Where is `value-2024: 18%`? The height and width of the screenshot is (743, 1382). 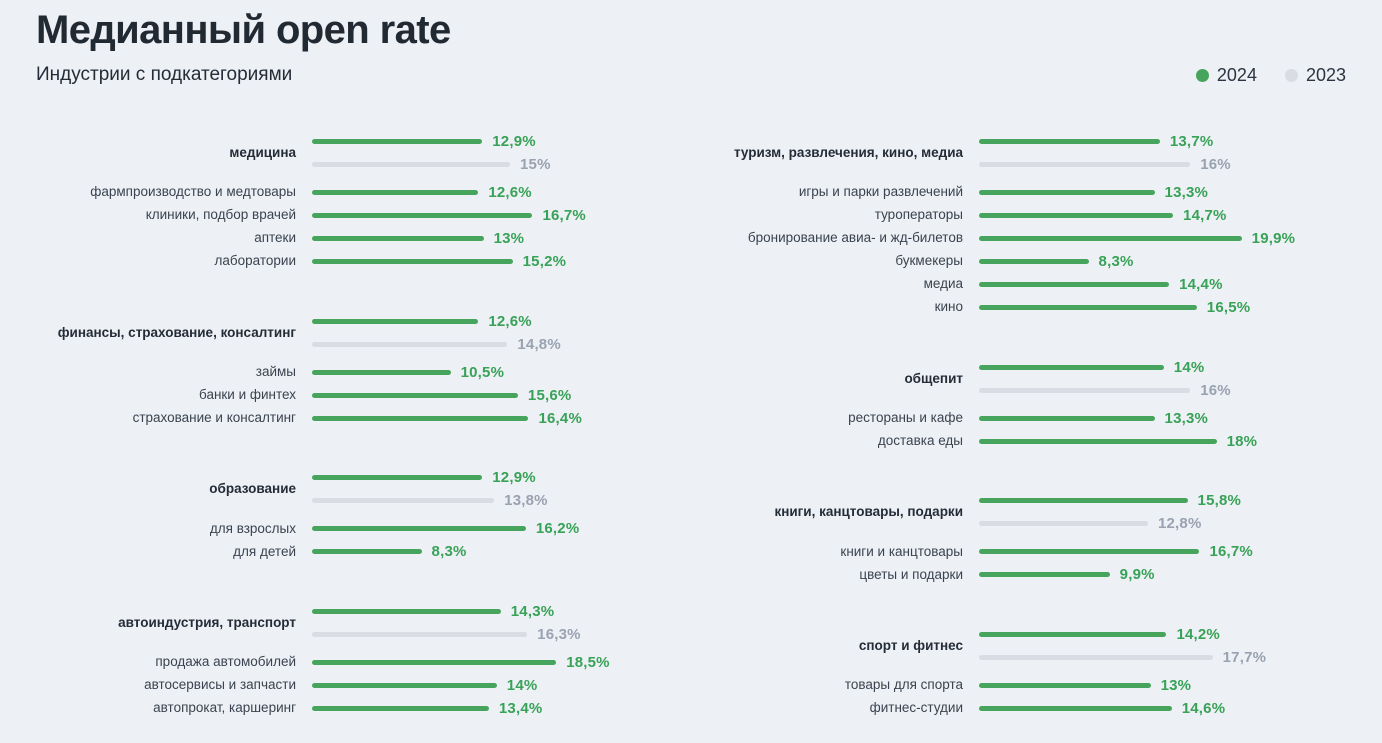
value-2024: 18% is located at coordinates (1242, 441).